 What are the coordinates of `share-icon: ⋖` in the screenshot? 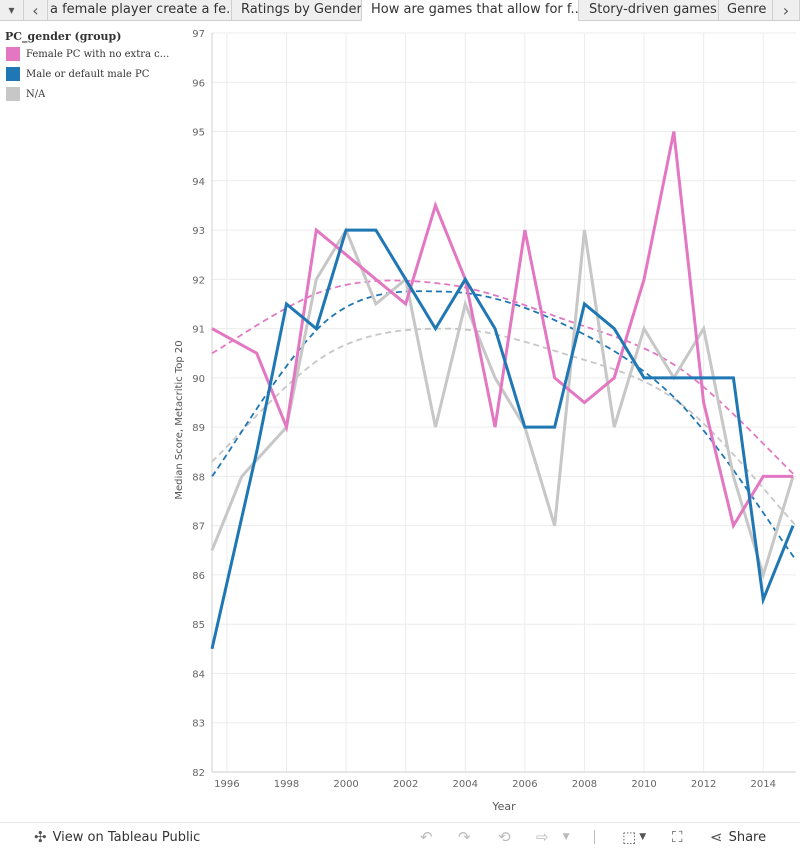 It's located at (716, 837).